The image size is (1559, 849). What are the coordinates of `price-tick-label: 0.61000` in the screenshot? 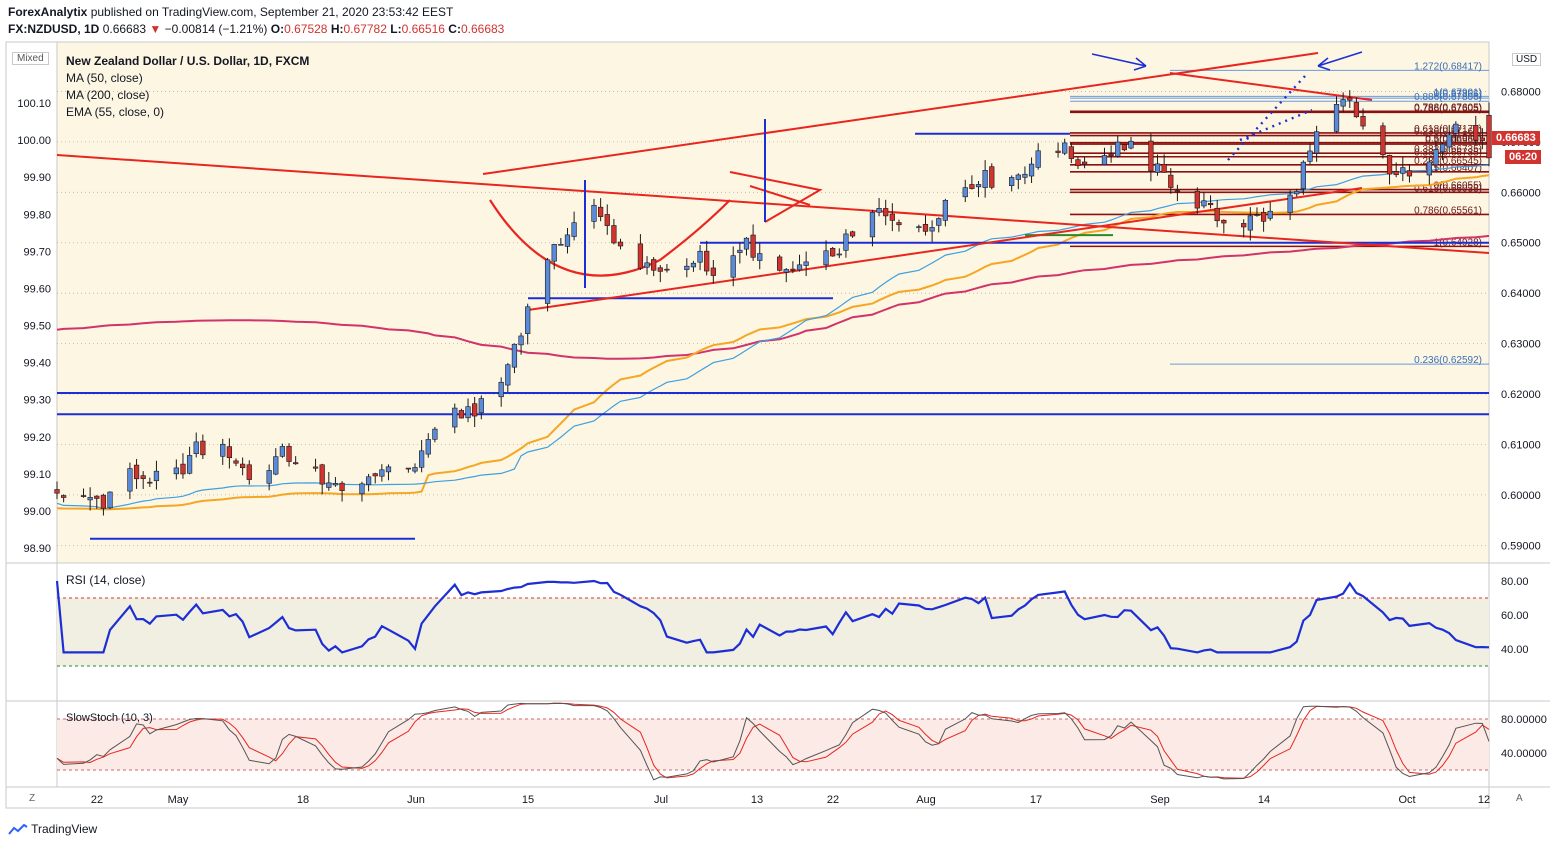 It's located at (1521, 445).